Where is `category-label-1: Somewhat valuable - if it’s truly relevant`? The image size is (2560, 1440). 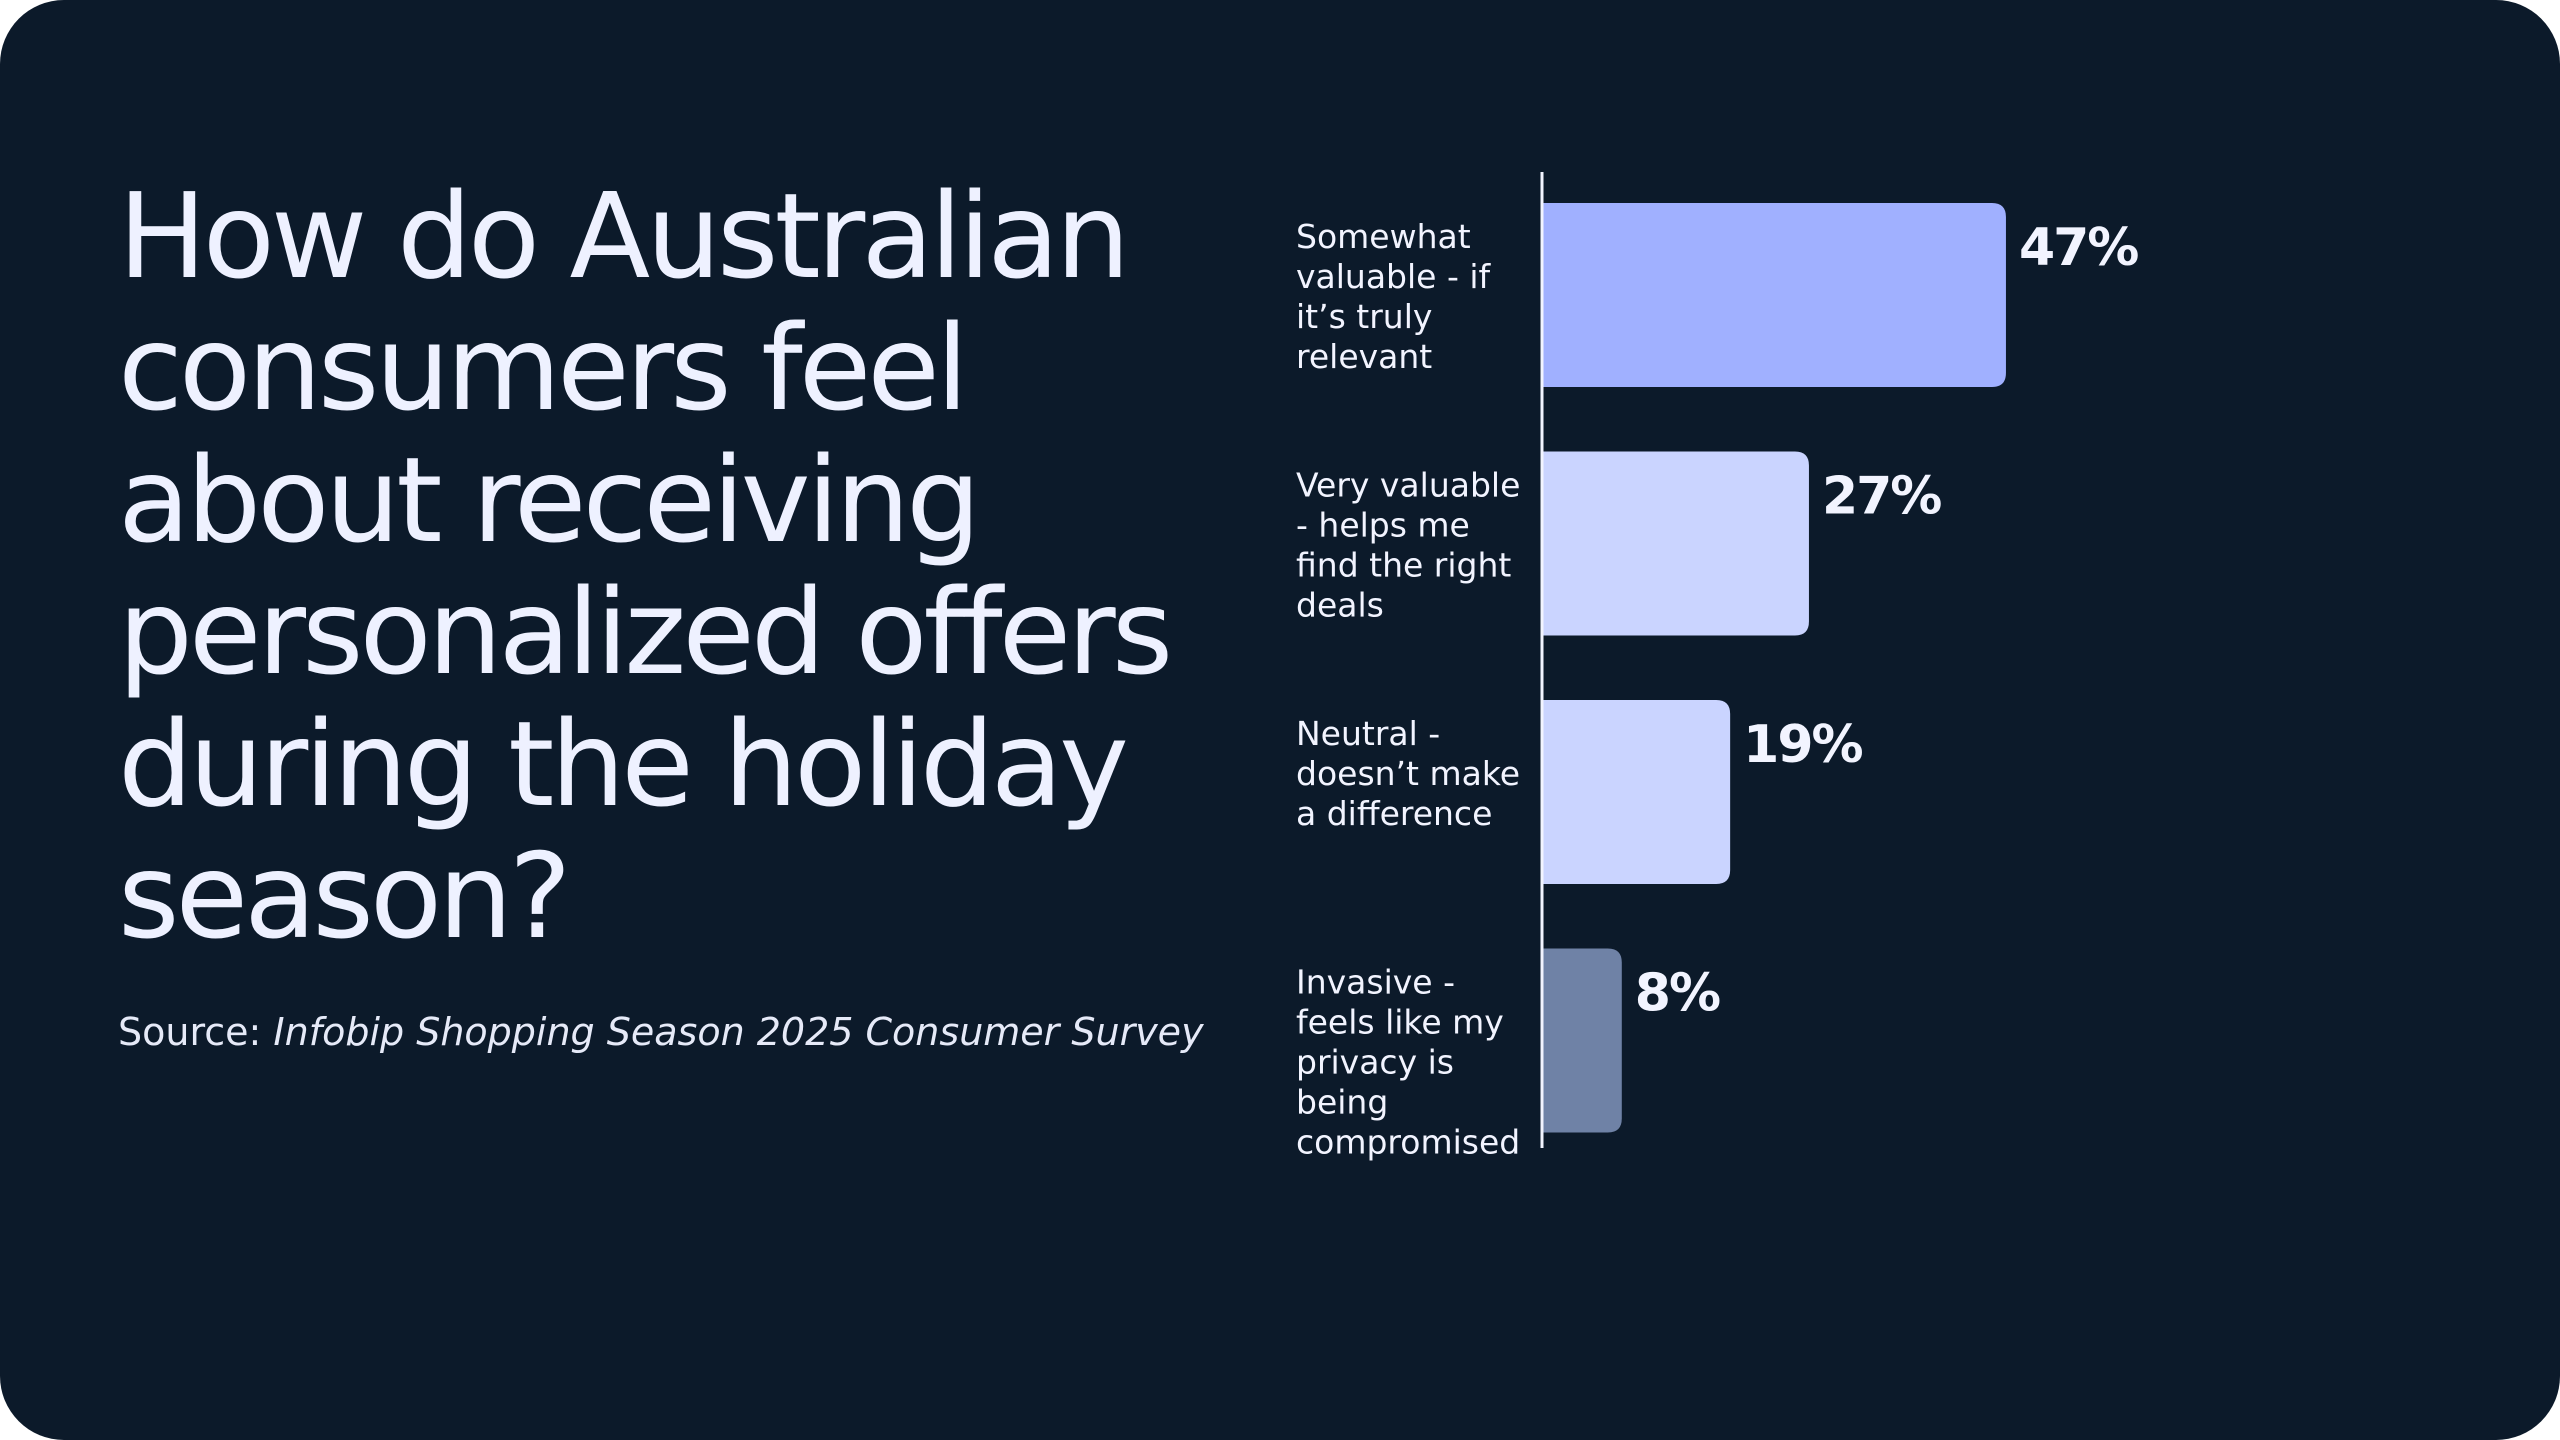 category-label-1: Somewhat valuable - if it’s truly relevant is located at coordinates (1394, 296).